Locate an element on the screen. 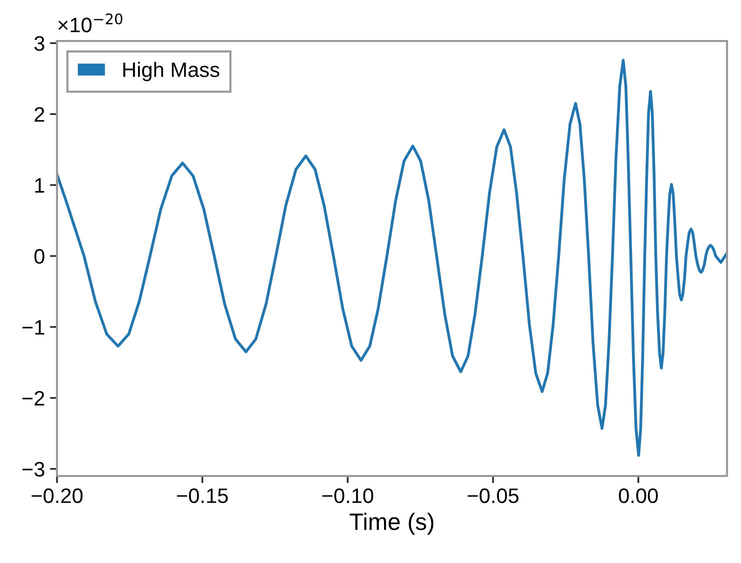  x-tick-label: −0.20 is located at coordinates (57, 496).